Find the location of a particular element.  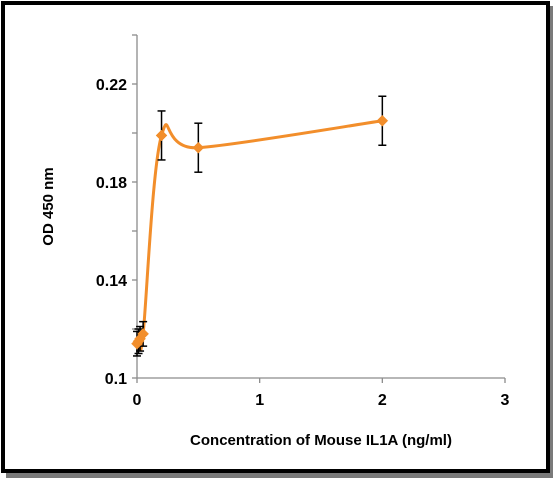

x-tick-label: 1 is located at coordinates (259, 400).